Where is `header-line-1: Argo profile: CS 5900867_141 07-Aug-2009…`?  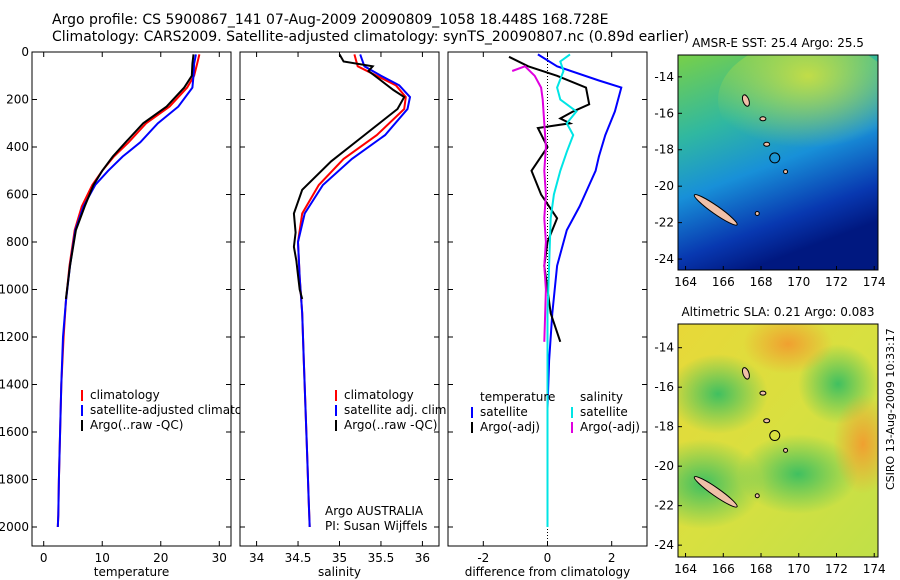 header-line-1: Argo profile: CS 5900867_141 07-Aug-2009… is located at coordinates (330, 20).